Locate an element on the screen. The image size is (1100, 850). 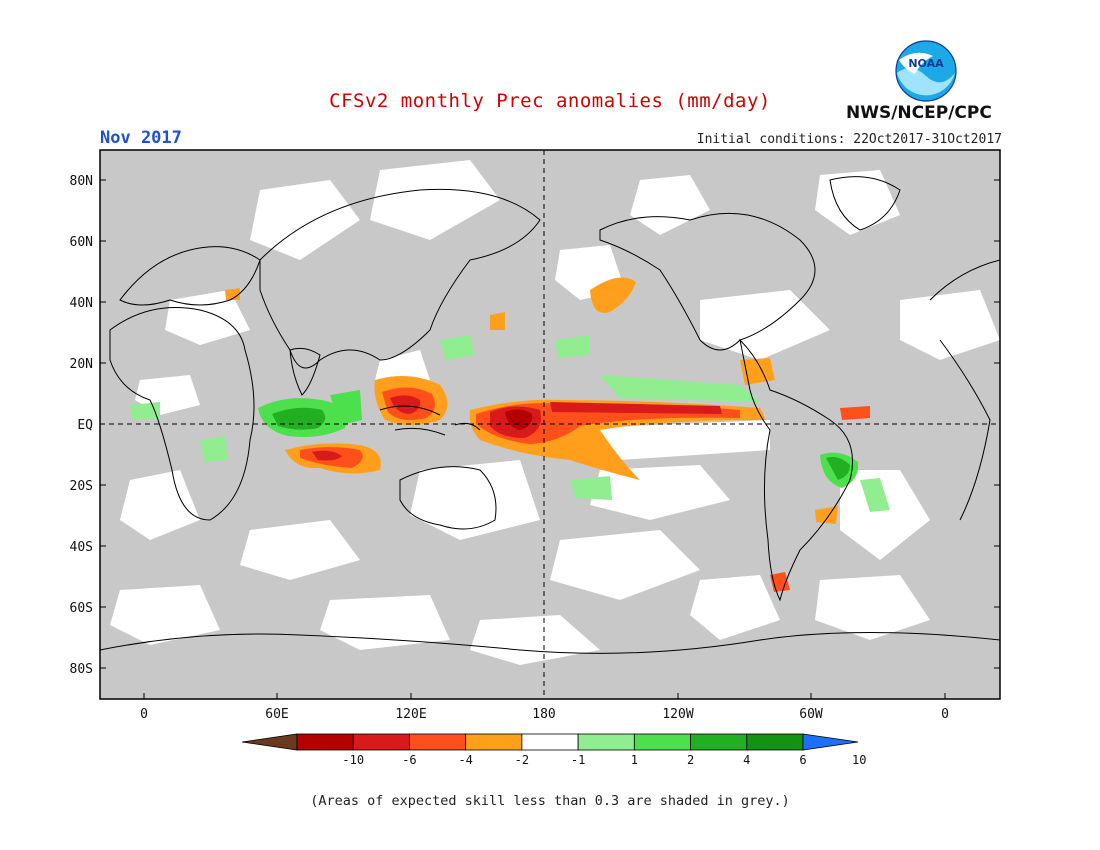
lat-tick-label: 20S is located at coordinates (81, 486).